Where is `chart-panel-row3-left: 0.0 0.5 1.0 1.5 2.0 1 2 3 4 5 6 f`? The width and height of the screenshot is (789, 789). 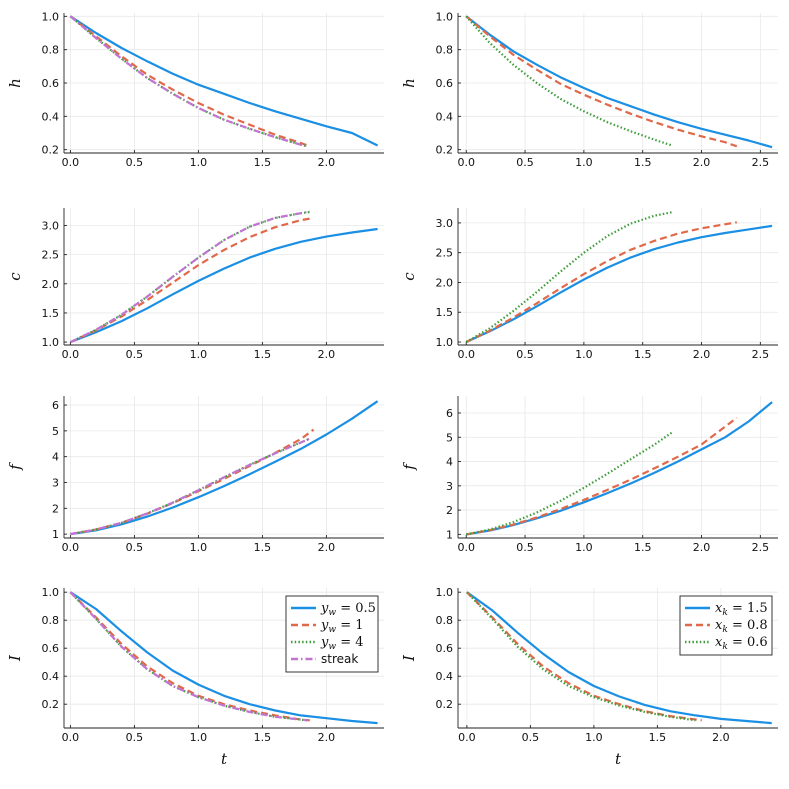 chart-panel-row3-left: 0.0 0.5 1.0 1.5 2.0 1 2 3 4 5 6 f is located at coordinates (195, 475).